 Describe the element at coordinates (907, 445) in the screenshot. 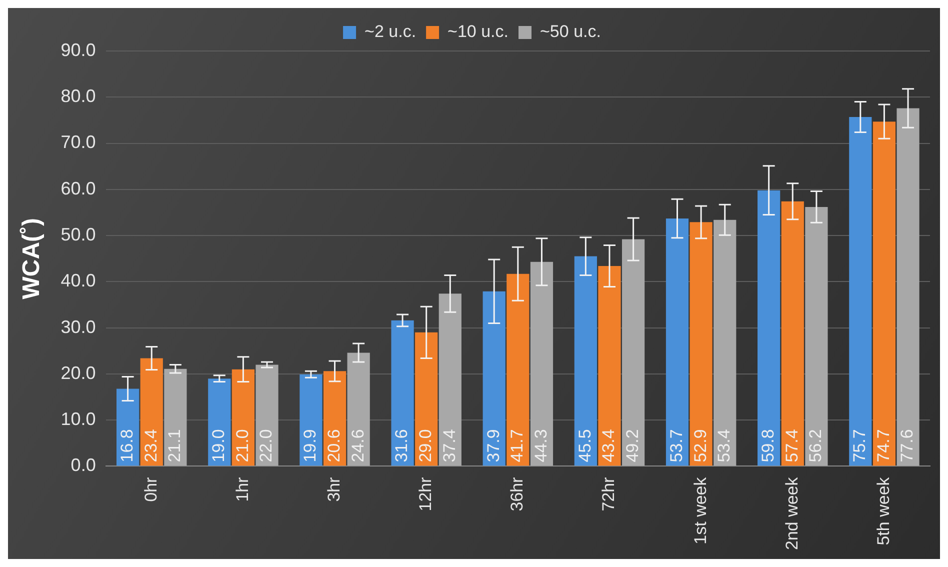

I see `data-label: 77.6` at that location.